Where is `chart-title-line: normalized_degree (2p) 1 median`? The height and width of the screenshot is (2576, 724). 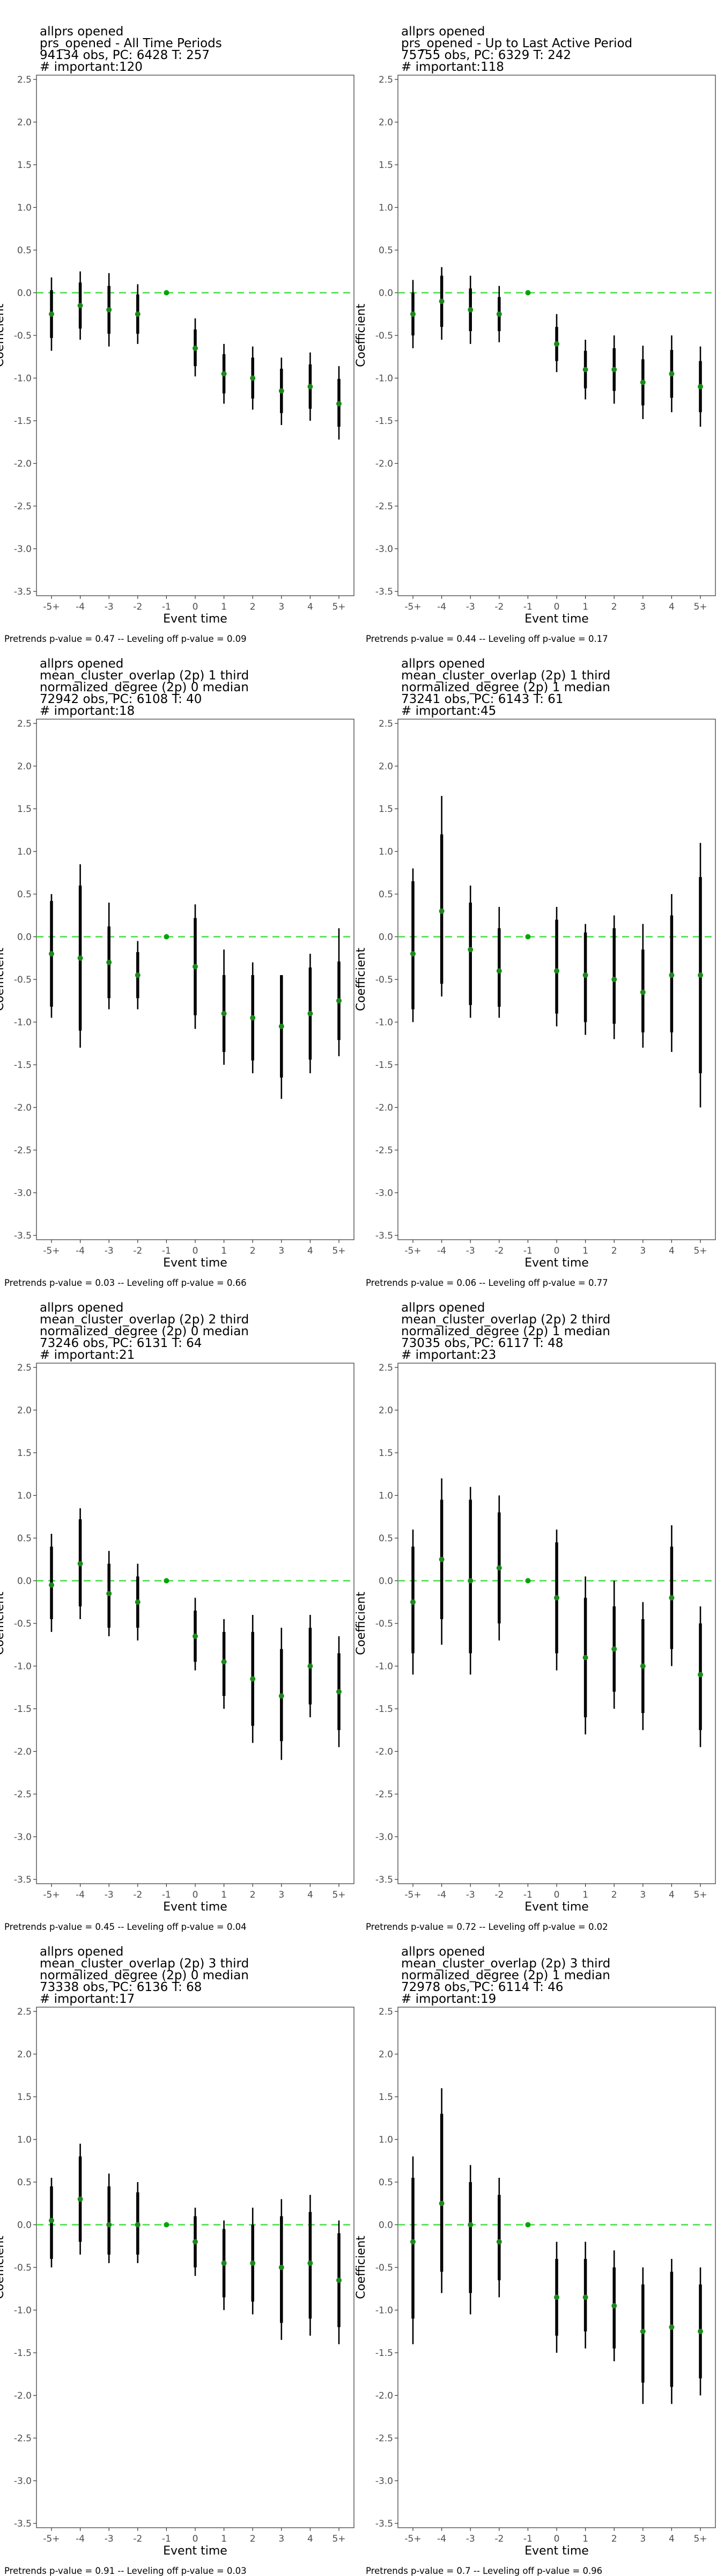
chart-title-line: normalized_degree (2p) 1 median is located at coordinates (505, 687).